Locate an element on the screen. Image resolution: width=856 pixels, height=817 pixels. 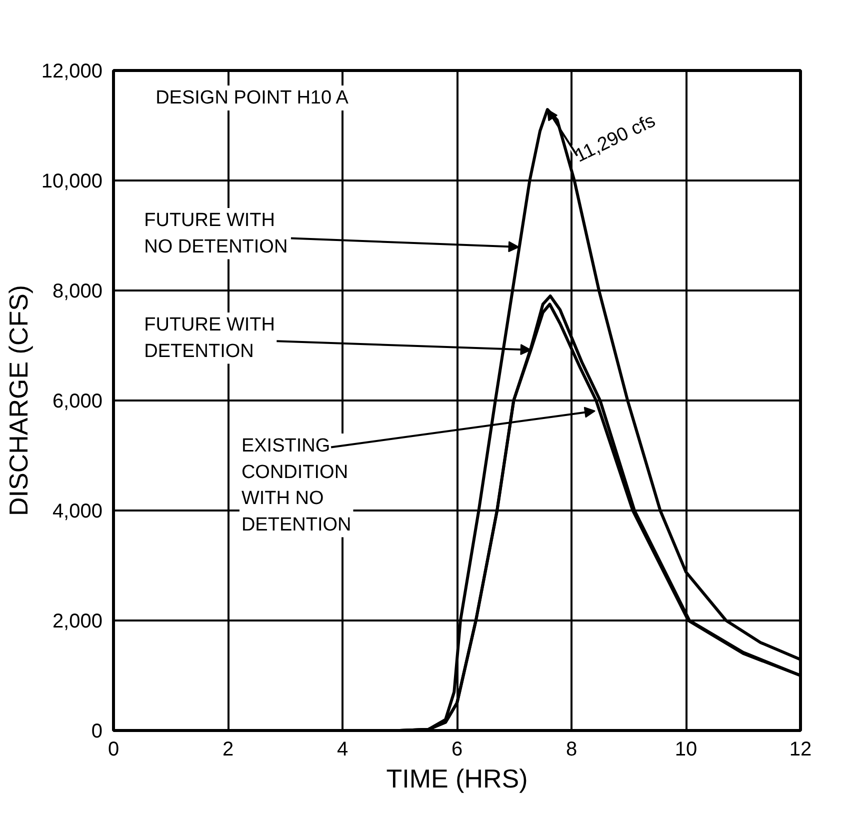
y-tick-label: 8,000 is located at coordinates (77, 291).